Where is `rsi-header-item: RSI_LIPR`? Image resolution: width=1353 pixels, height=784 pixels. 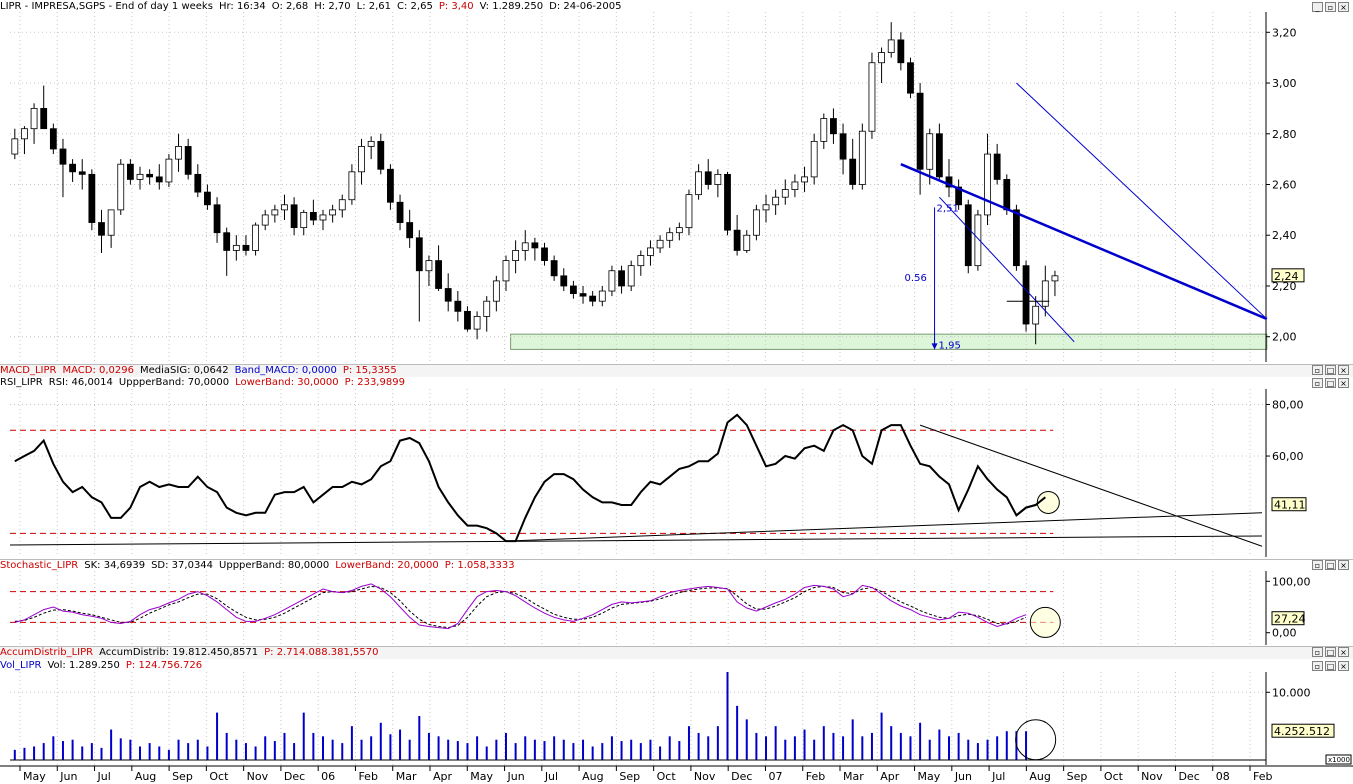 rsi-header-item: RSI_LIPR is located at coordinates (21, 382).